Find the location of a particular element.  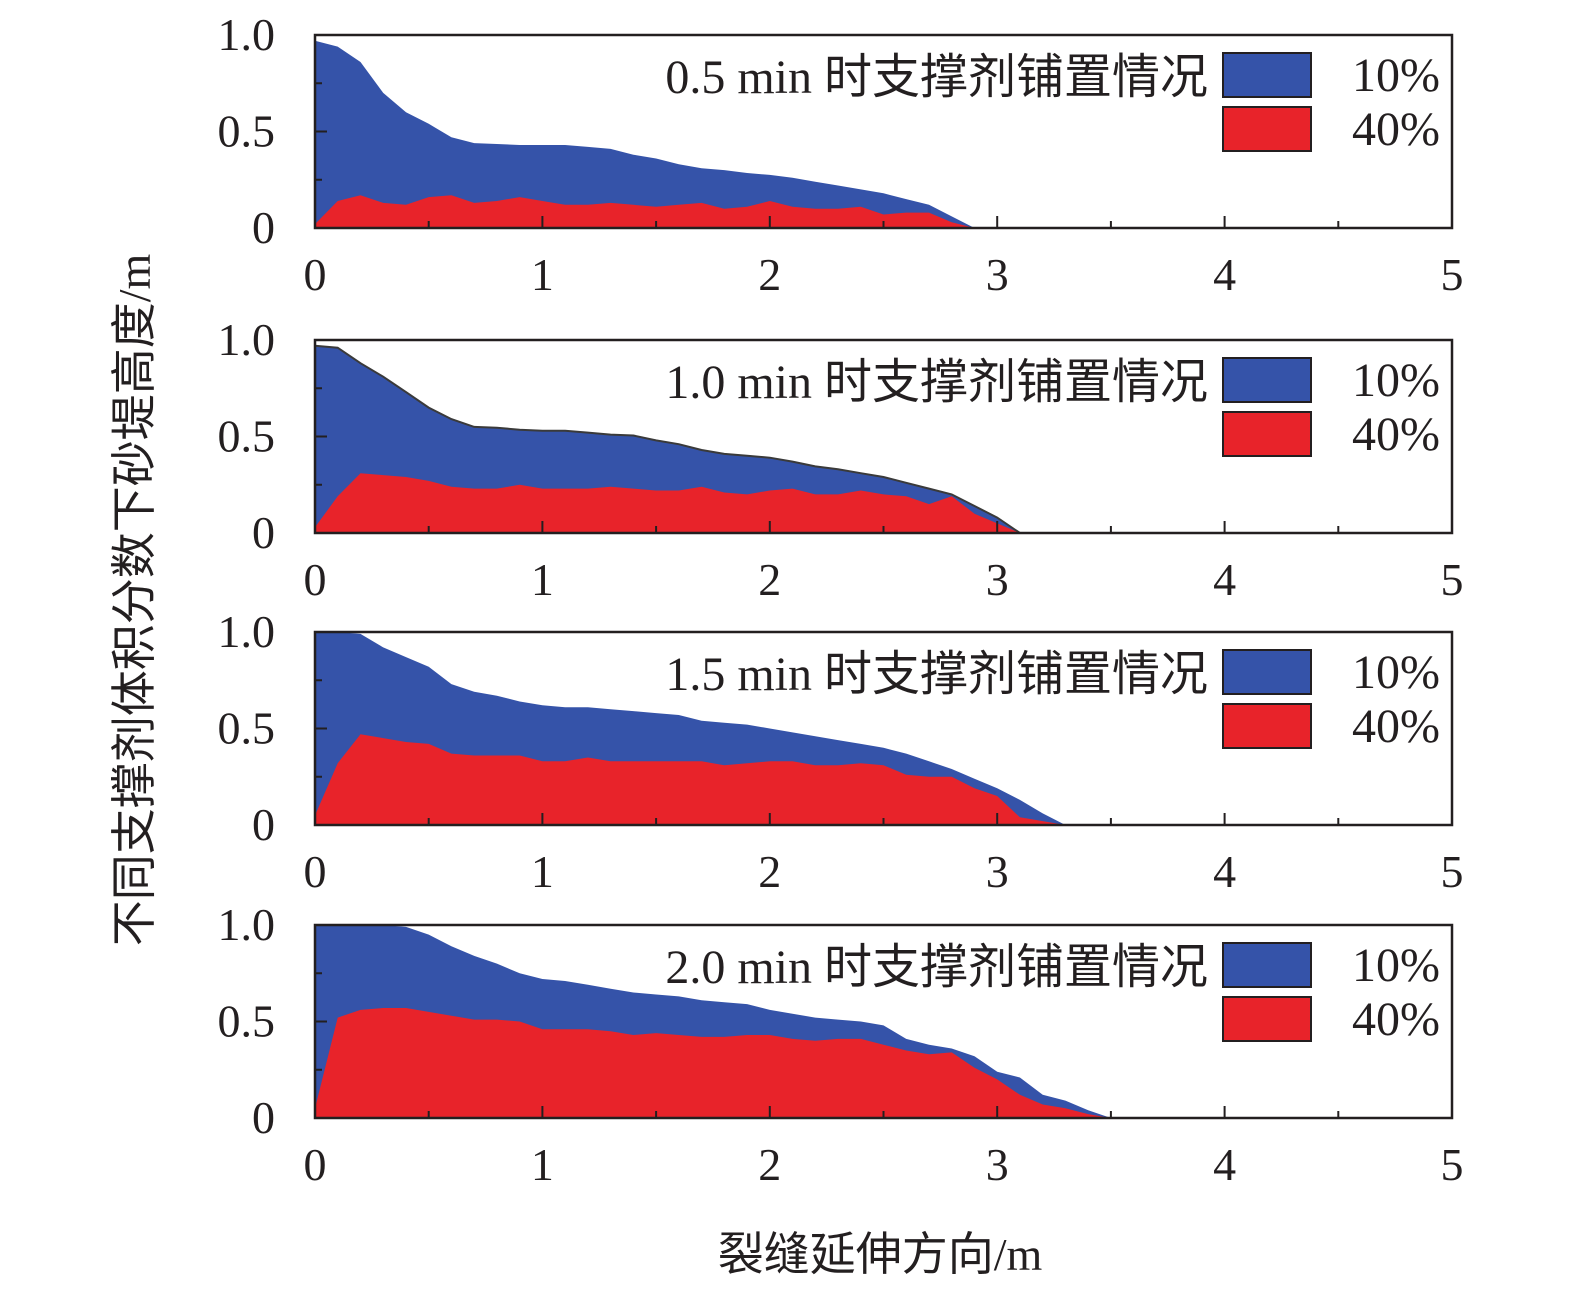

x-axis-label: 裂缝延伸方向/m is located at coordinates (880, 1254).